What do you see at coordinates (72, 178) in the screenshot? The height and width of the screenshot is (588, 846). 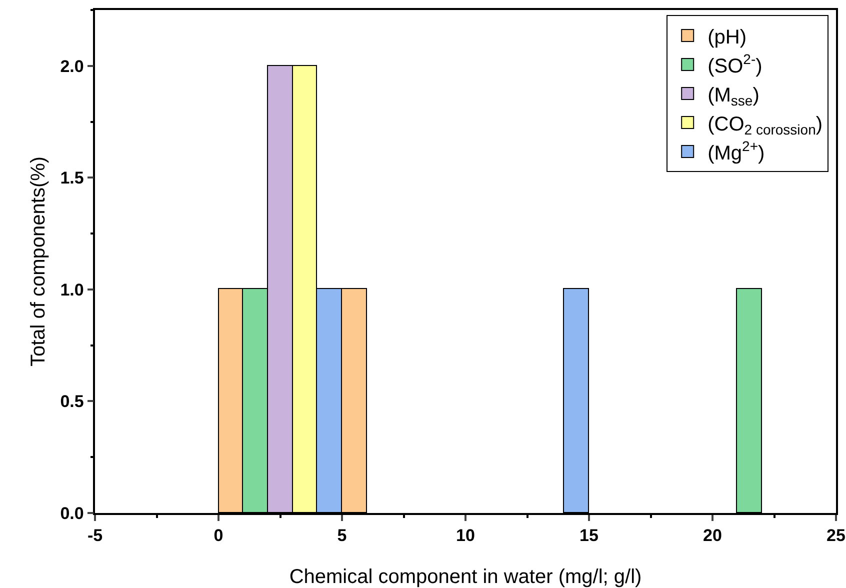 I see `y-tick-label: 1.5` at bounding box center [72, 178].